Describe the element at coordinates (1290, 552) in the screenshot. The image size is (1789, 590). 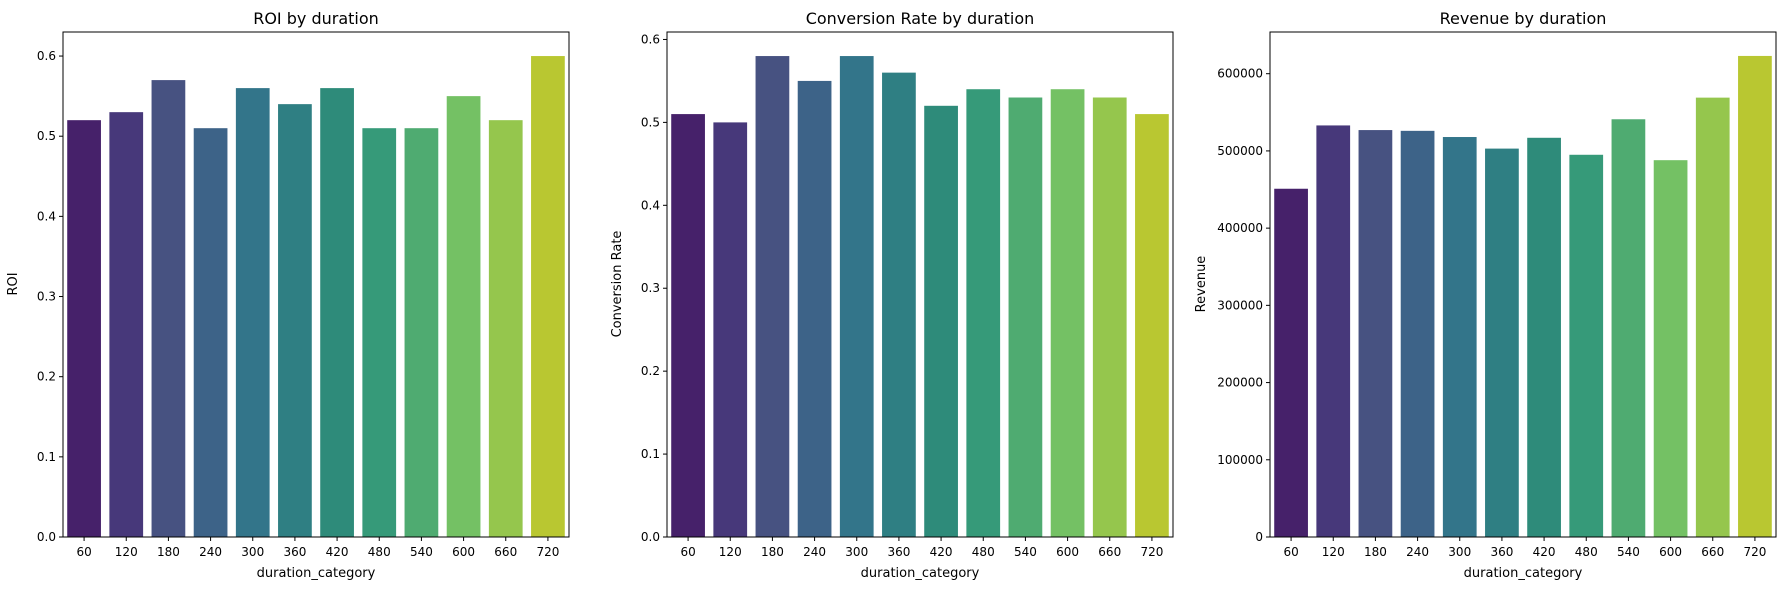
I see `x-tick-label: 60` at that location.